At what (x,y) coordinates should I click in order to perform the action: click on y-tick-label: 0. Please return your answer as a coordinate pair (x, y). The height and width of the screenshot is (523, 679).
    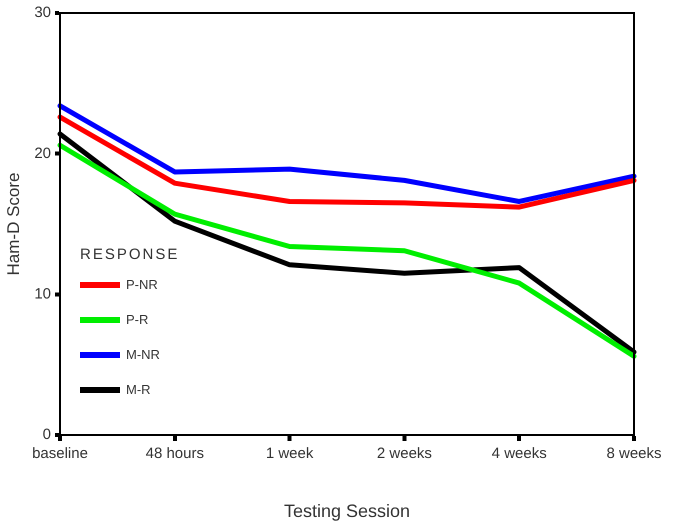
    Looking at the image, I should click on (46, 435).